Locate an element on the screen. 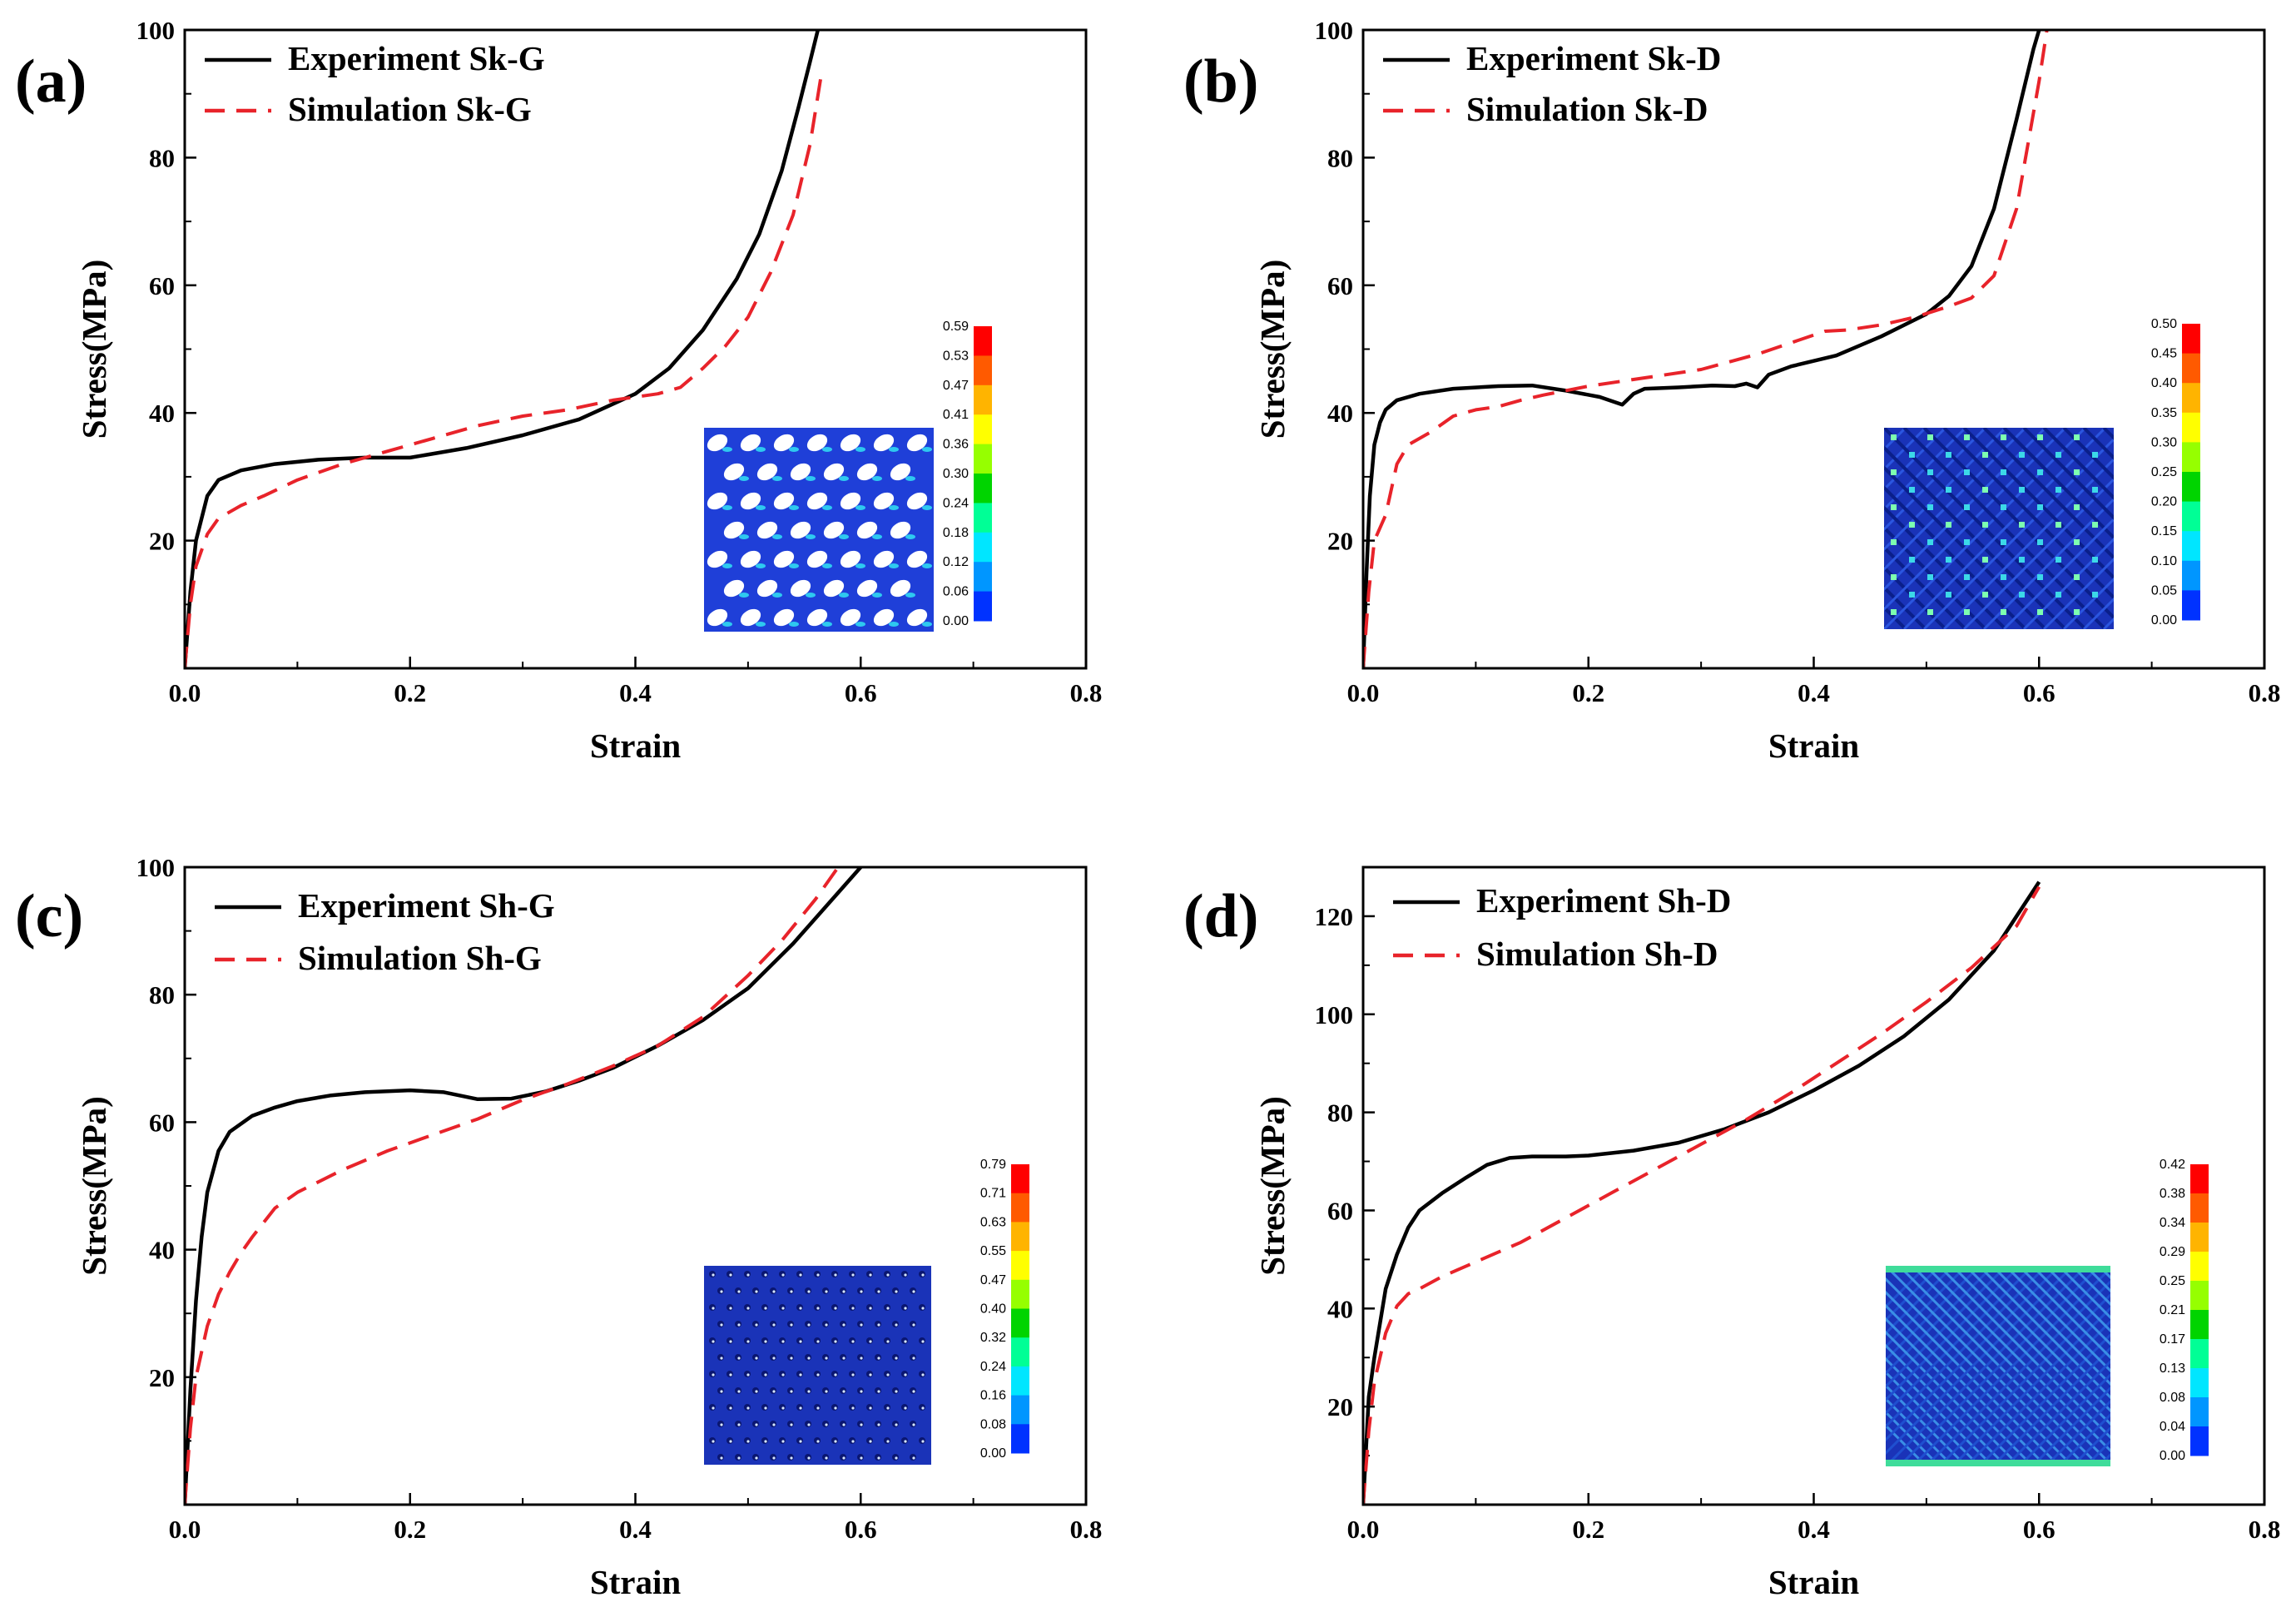 This screenshot has width=2296, height=1622. colorbar-label: 0.29 is located at coordinates (2172, 1252).